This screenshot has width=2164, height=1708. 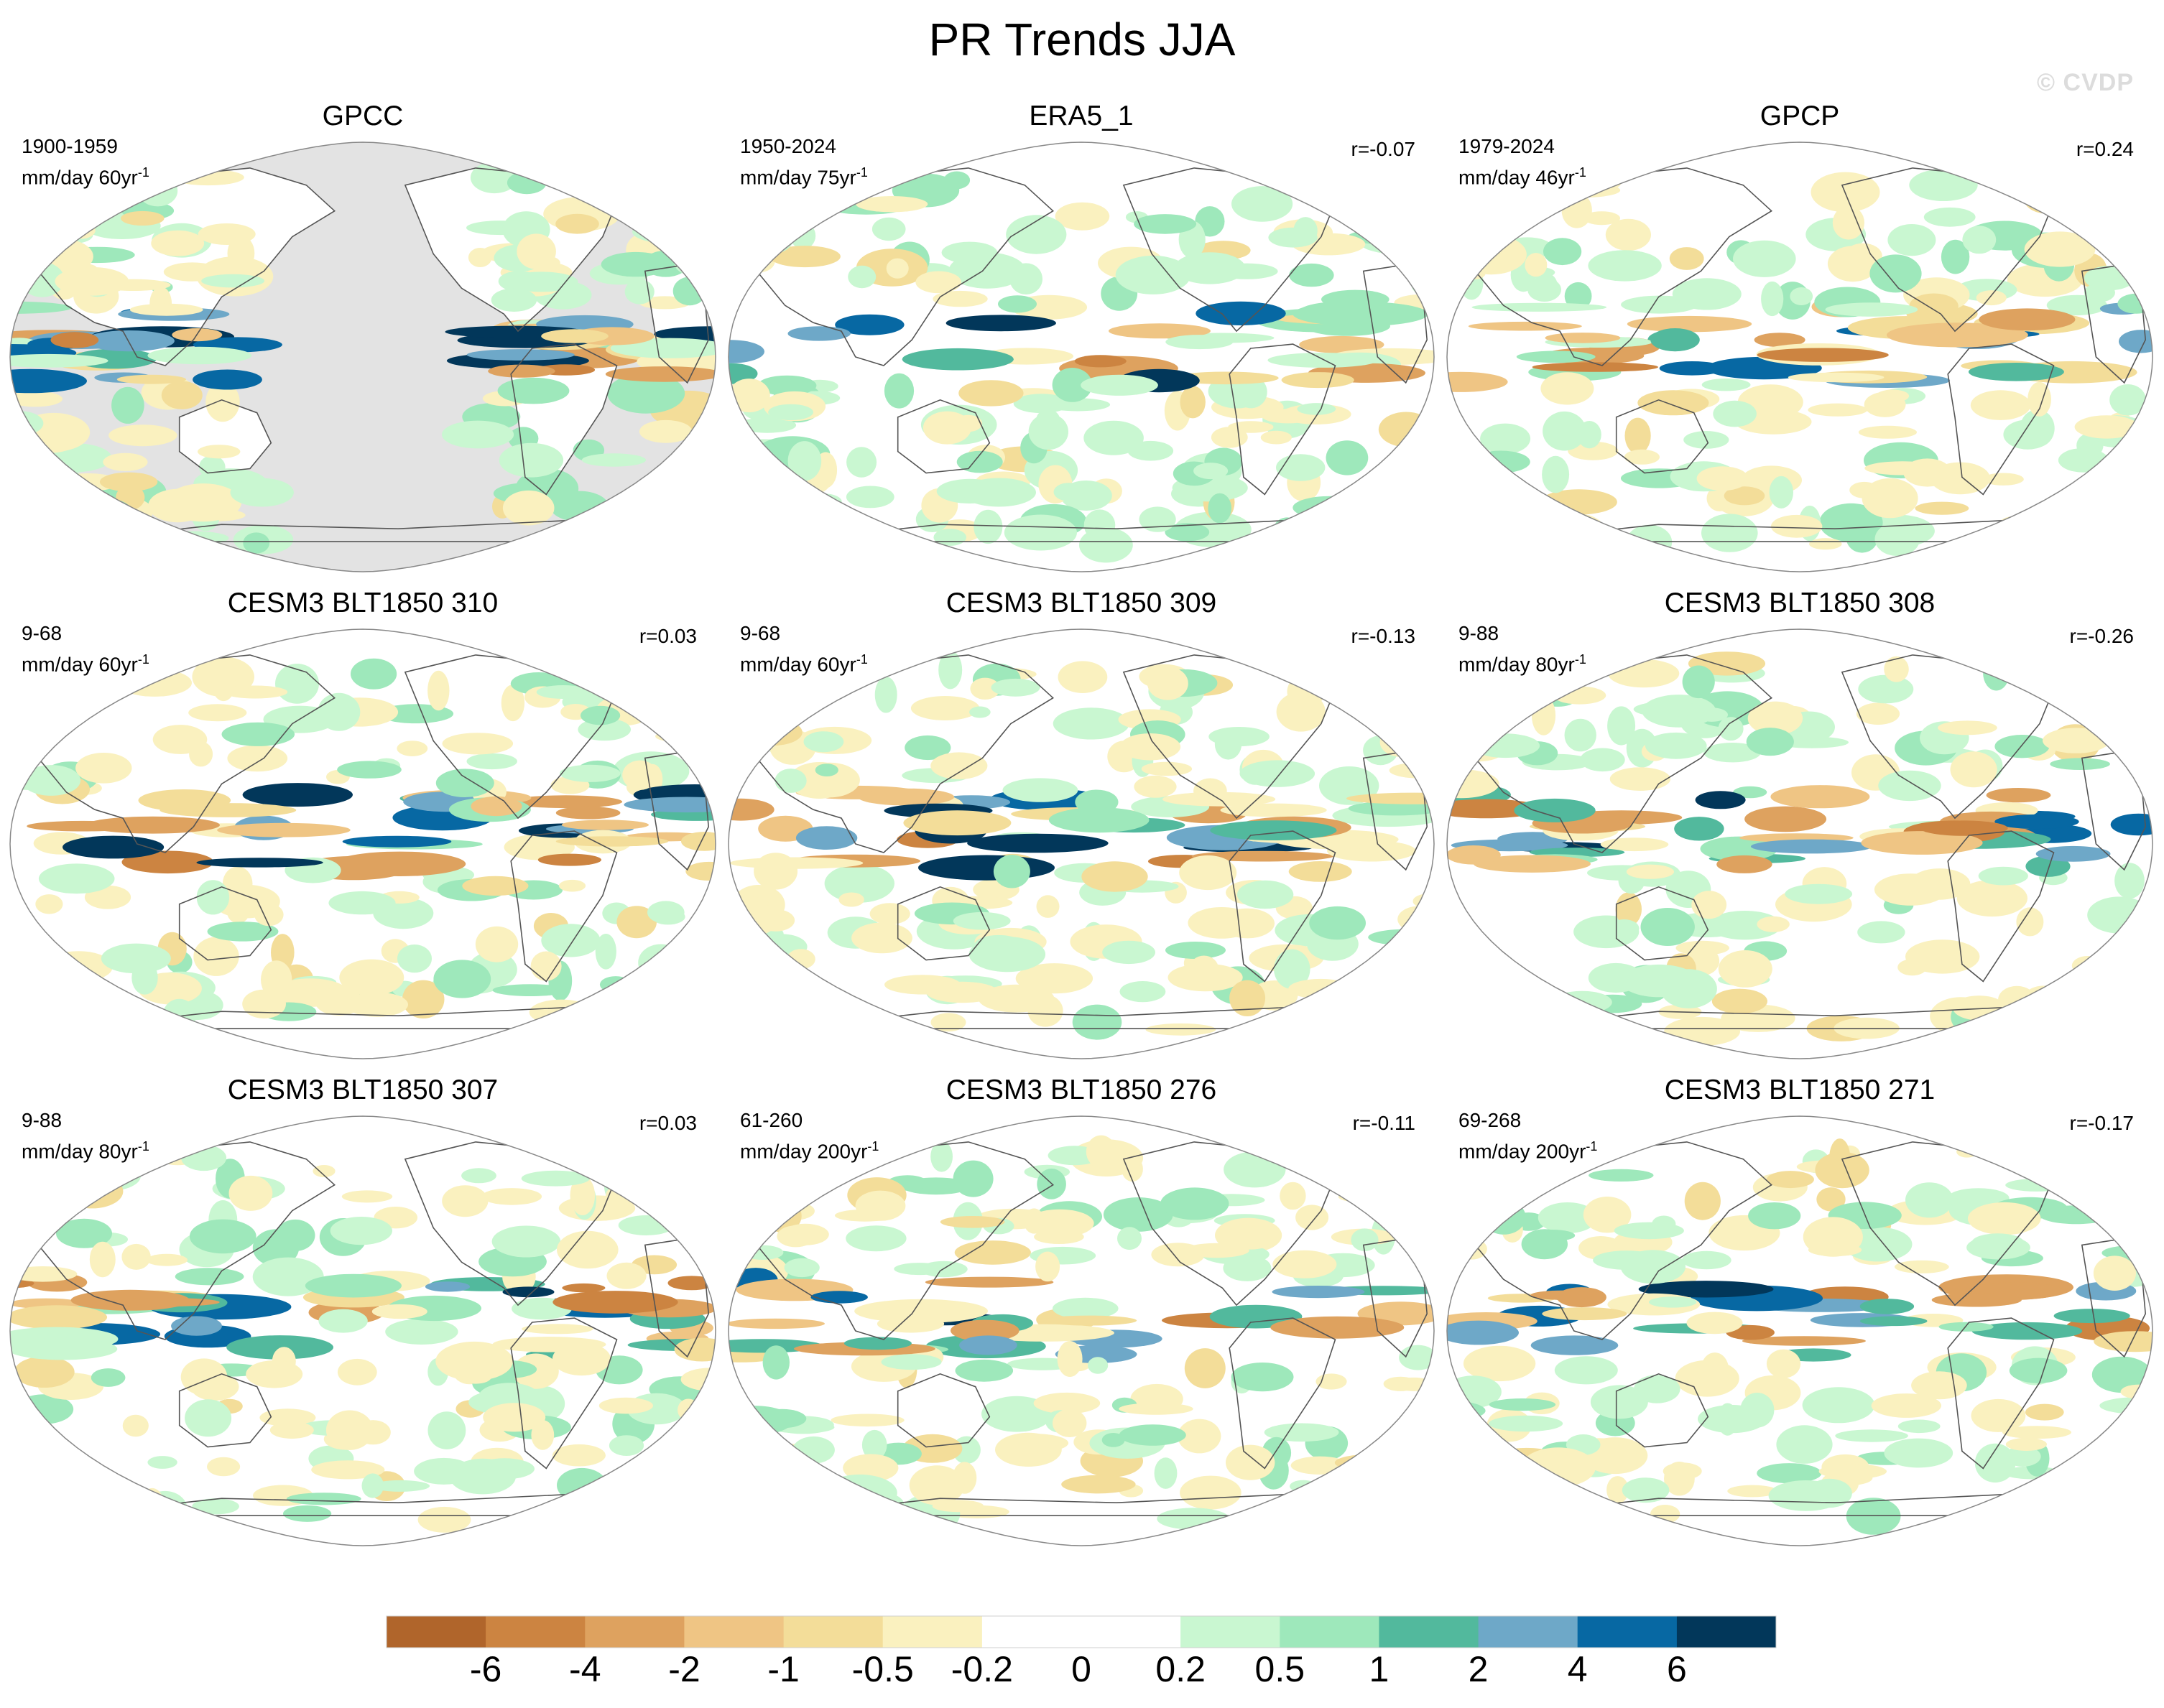 I want to click on panel-title: CESM3 BLT1850 309, so click(x=1081, y=603).